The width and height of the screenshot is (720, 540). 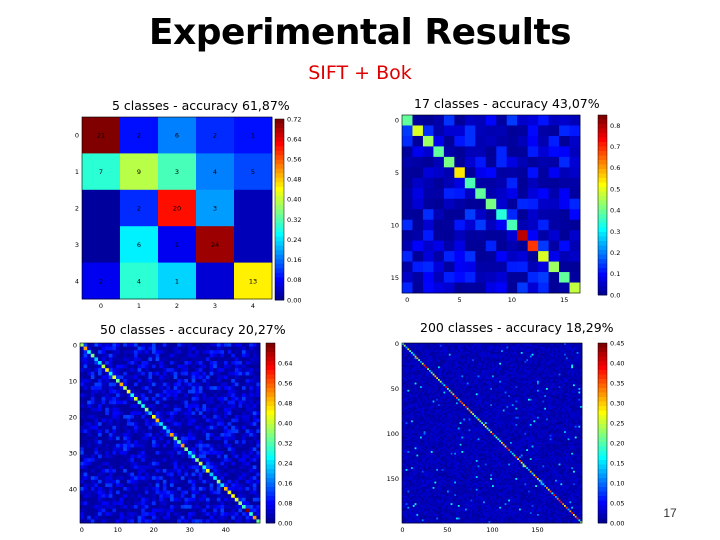 What do you see at coordinates (170, 433) in the screenshot?
I see `heatmap-frame` at bounding box center [170, 433].